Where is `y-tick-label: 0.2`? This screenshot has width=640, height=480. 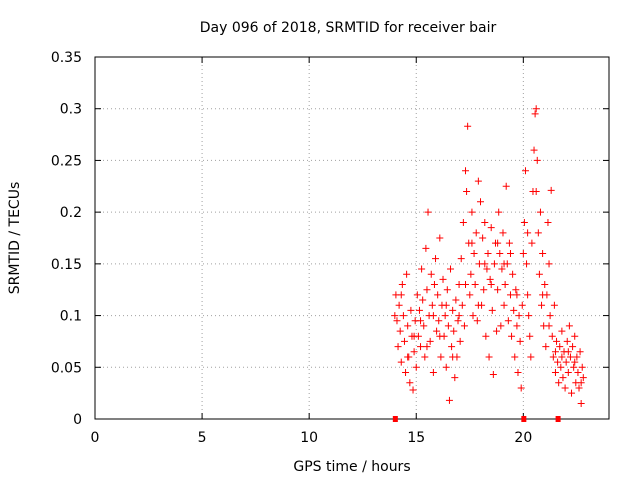
y-tick-label: 0.2 is located at coordinates (71, 213).